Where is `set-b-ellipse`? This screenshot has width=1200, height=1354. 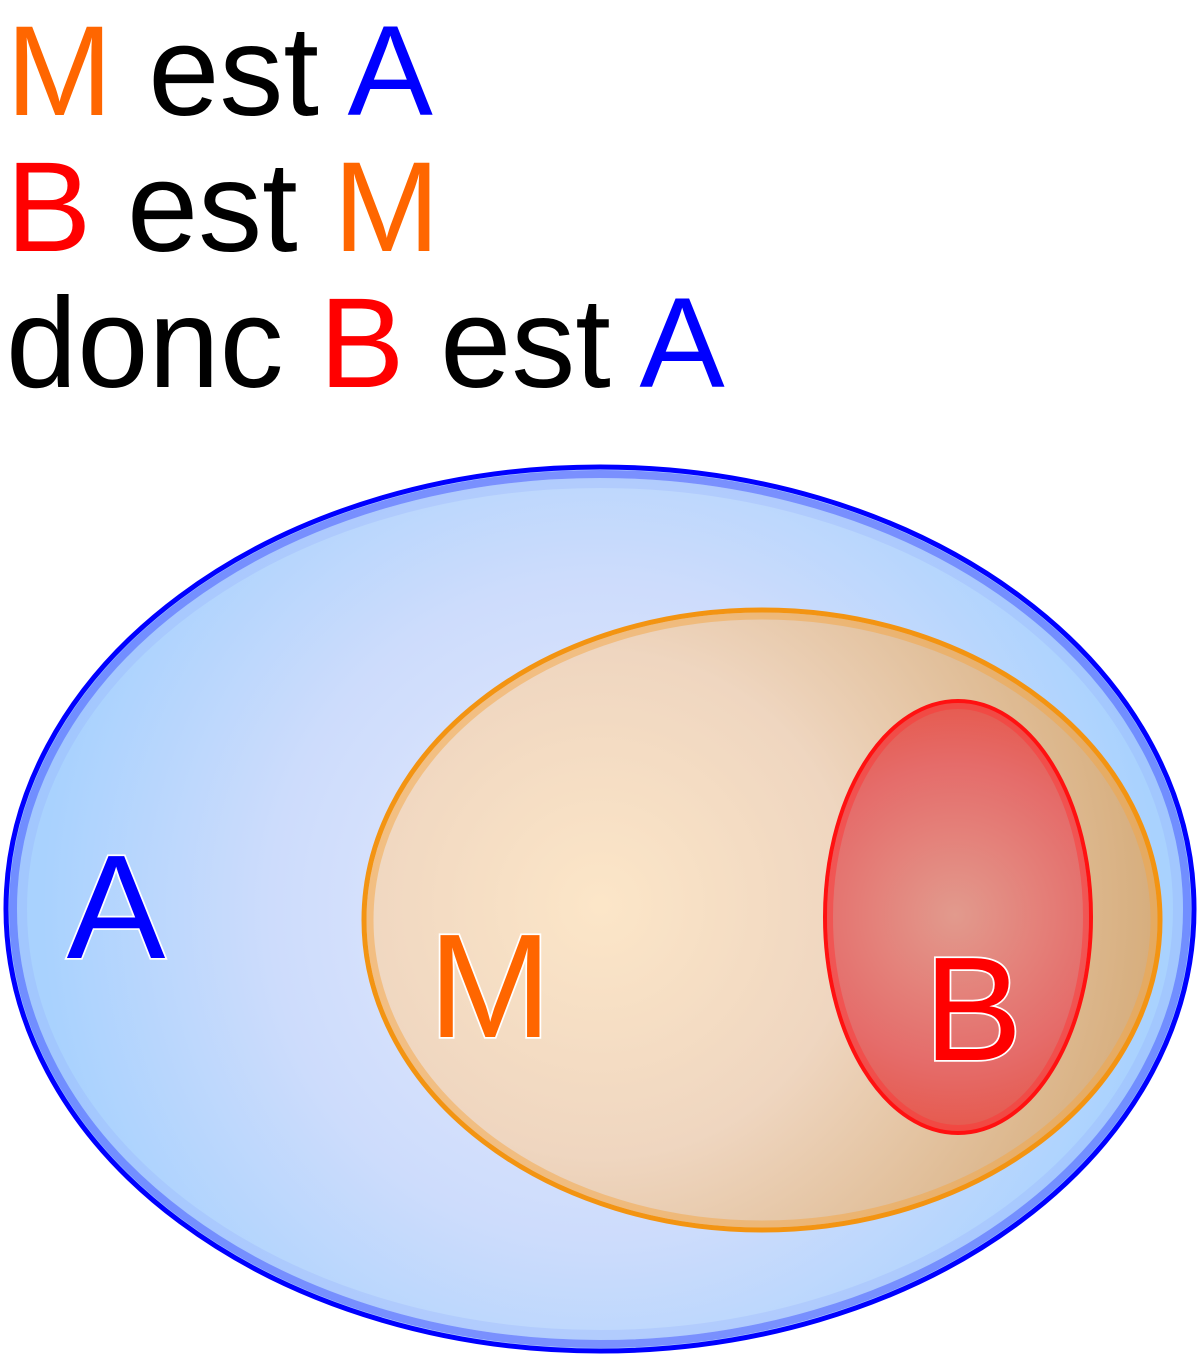
set-b-ellipse is located at coordinates (958, 917).